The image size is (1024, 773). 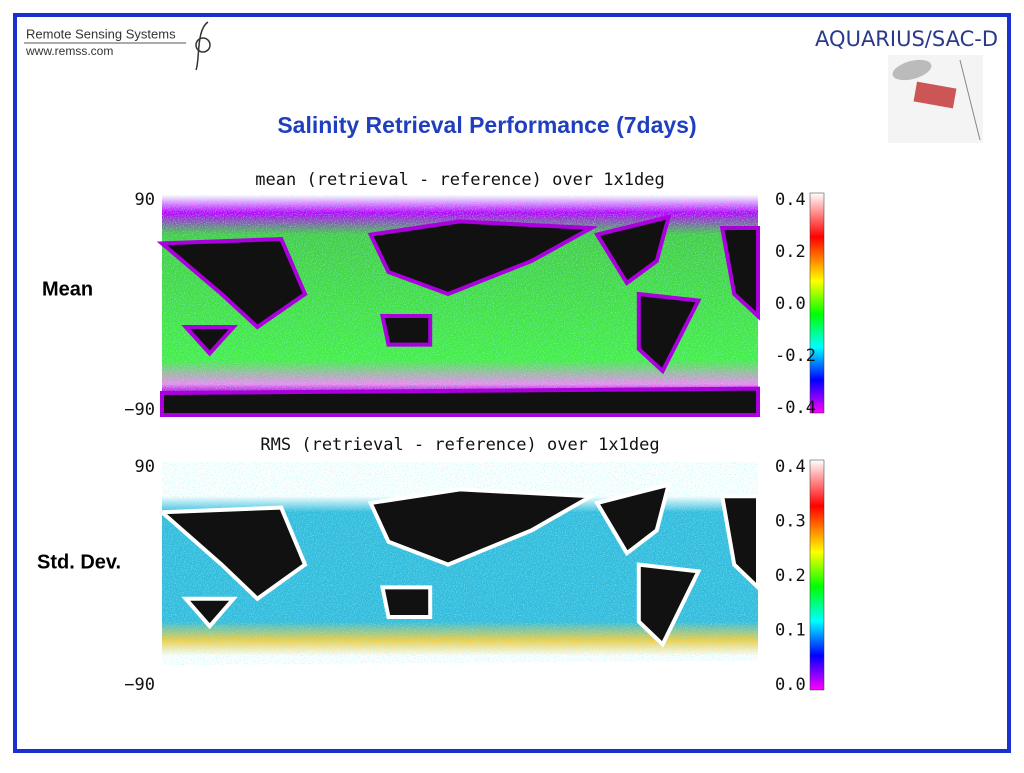 What do you see at coordinates (790, 522) in the screenshot?
I see `colorbar-label: 0.3` at bounding box center [790, 522].